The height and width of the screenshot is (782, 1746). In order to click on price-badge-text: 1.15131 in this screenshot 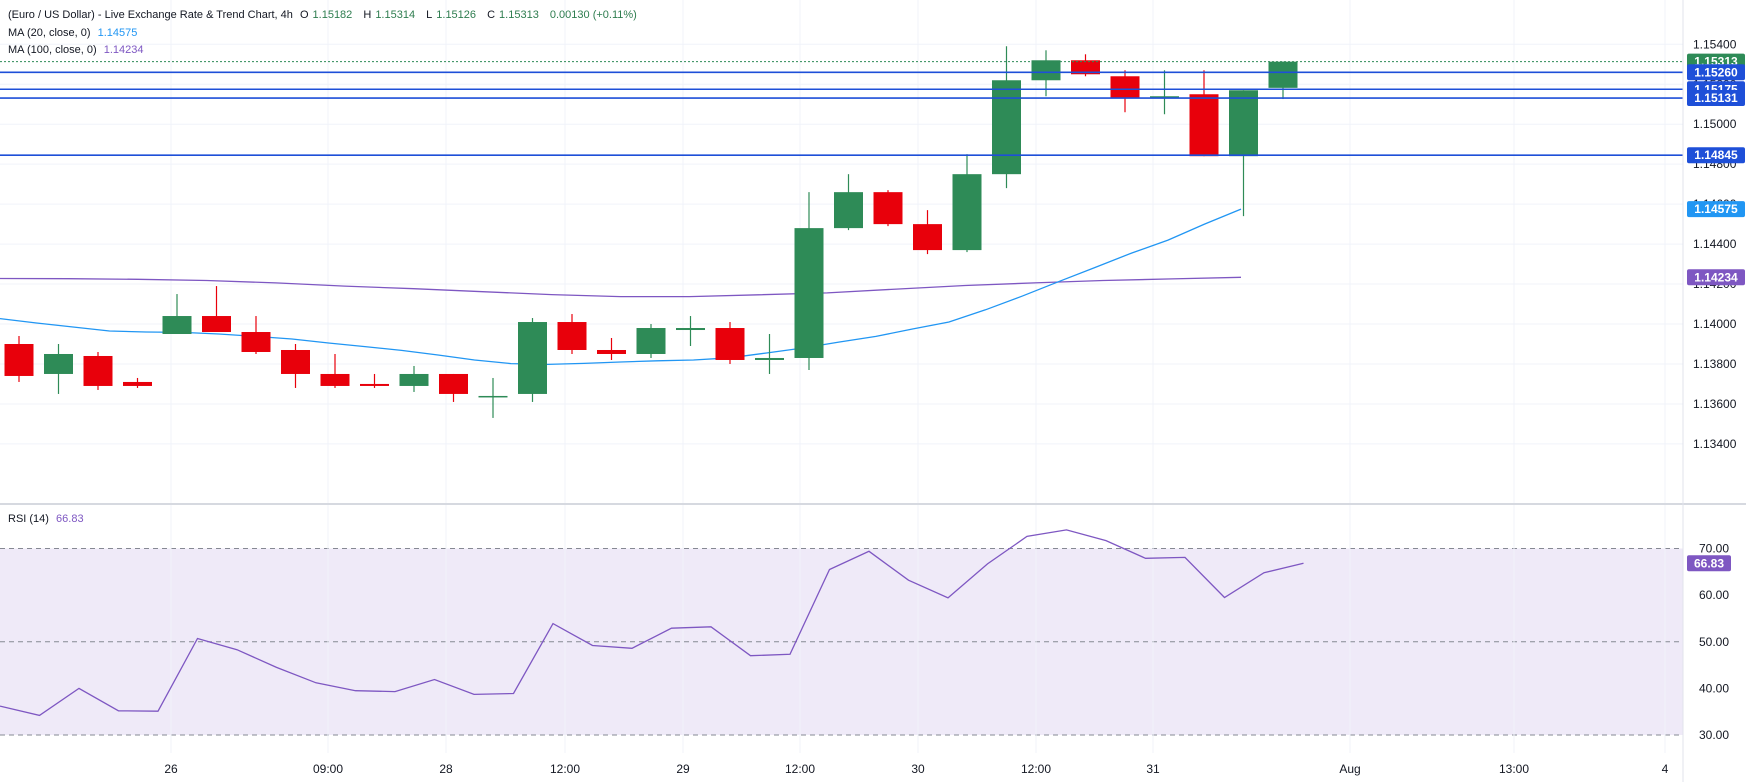, I will do `click(1716, 98)`.